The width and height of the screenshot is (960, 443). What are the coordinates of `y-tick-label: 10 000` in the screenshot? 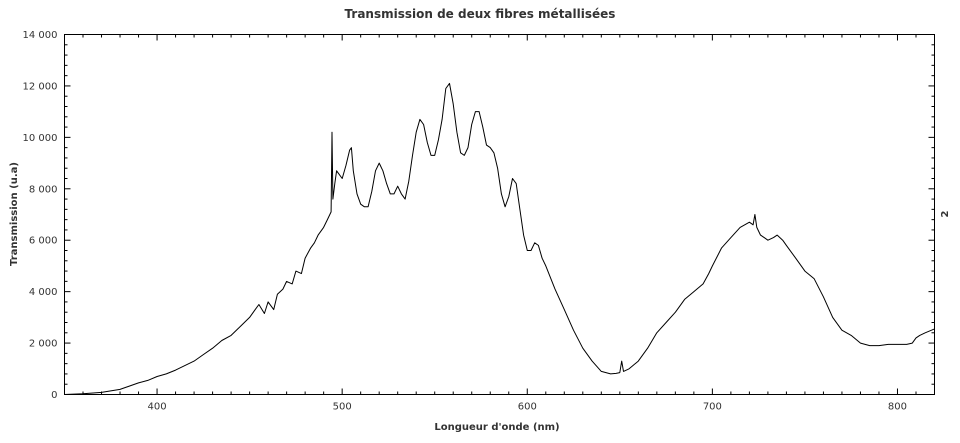 It's located at (40, 138).